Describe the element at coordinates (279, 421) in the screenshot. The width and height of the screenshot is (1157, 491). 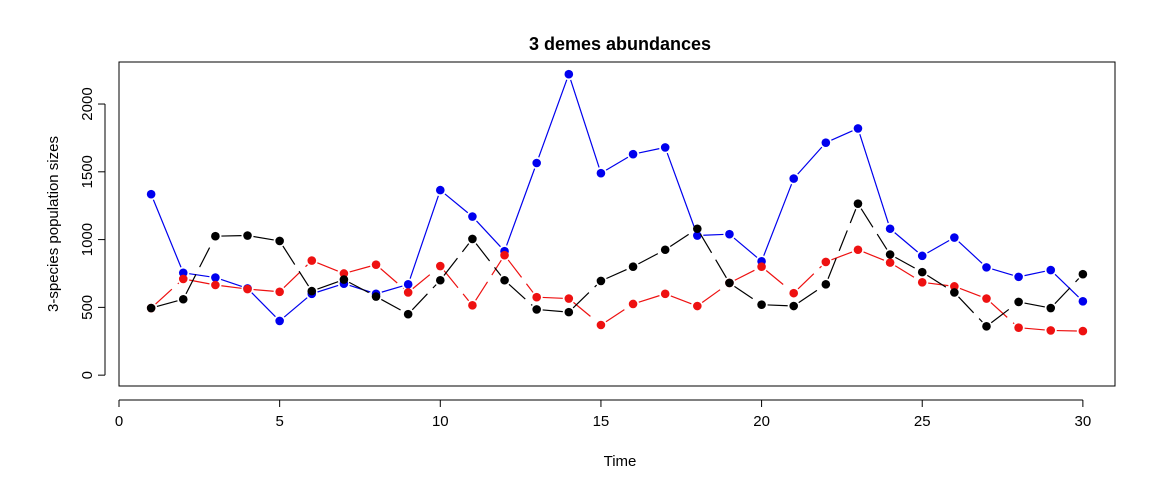
I see `x-tick-label: 5` at that location.